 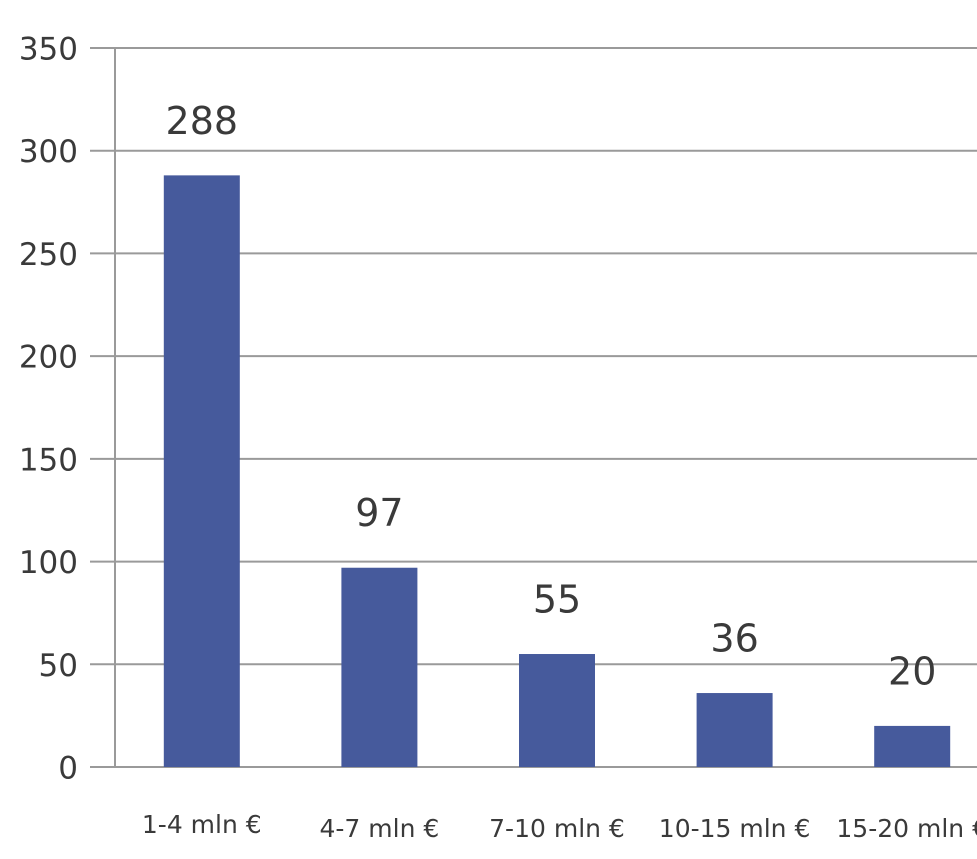 What do you see at coordinates (48, 255) in the screenshot?
I see `y-tick-label: 250` at bounding box center [48, 255].